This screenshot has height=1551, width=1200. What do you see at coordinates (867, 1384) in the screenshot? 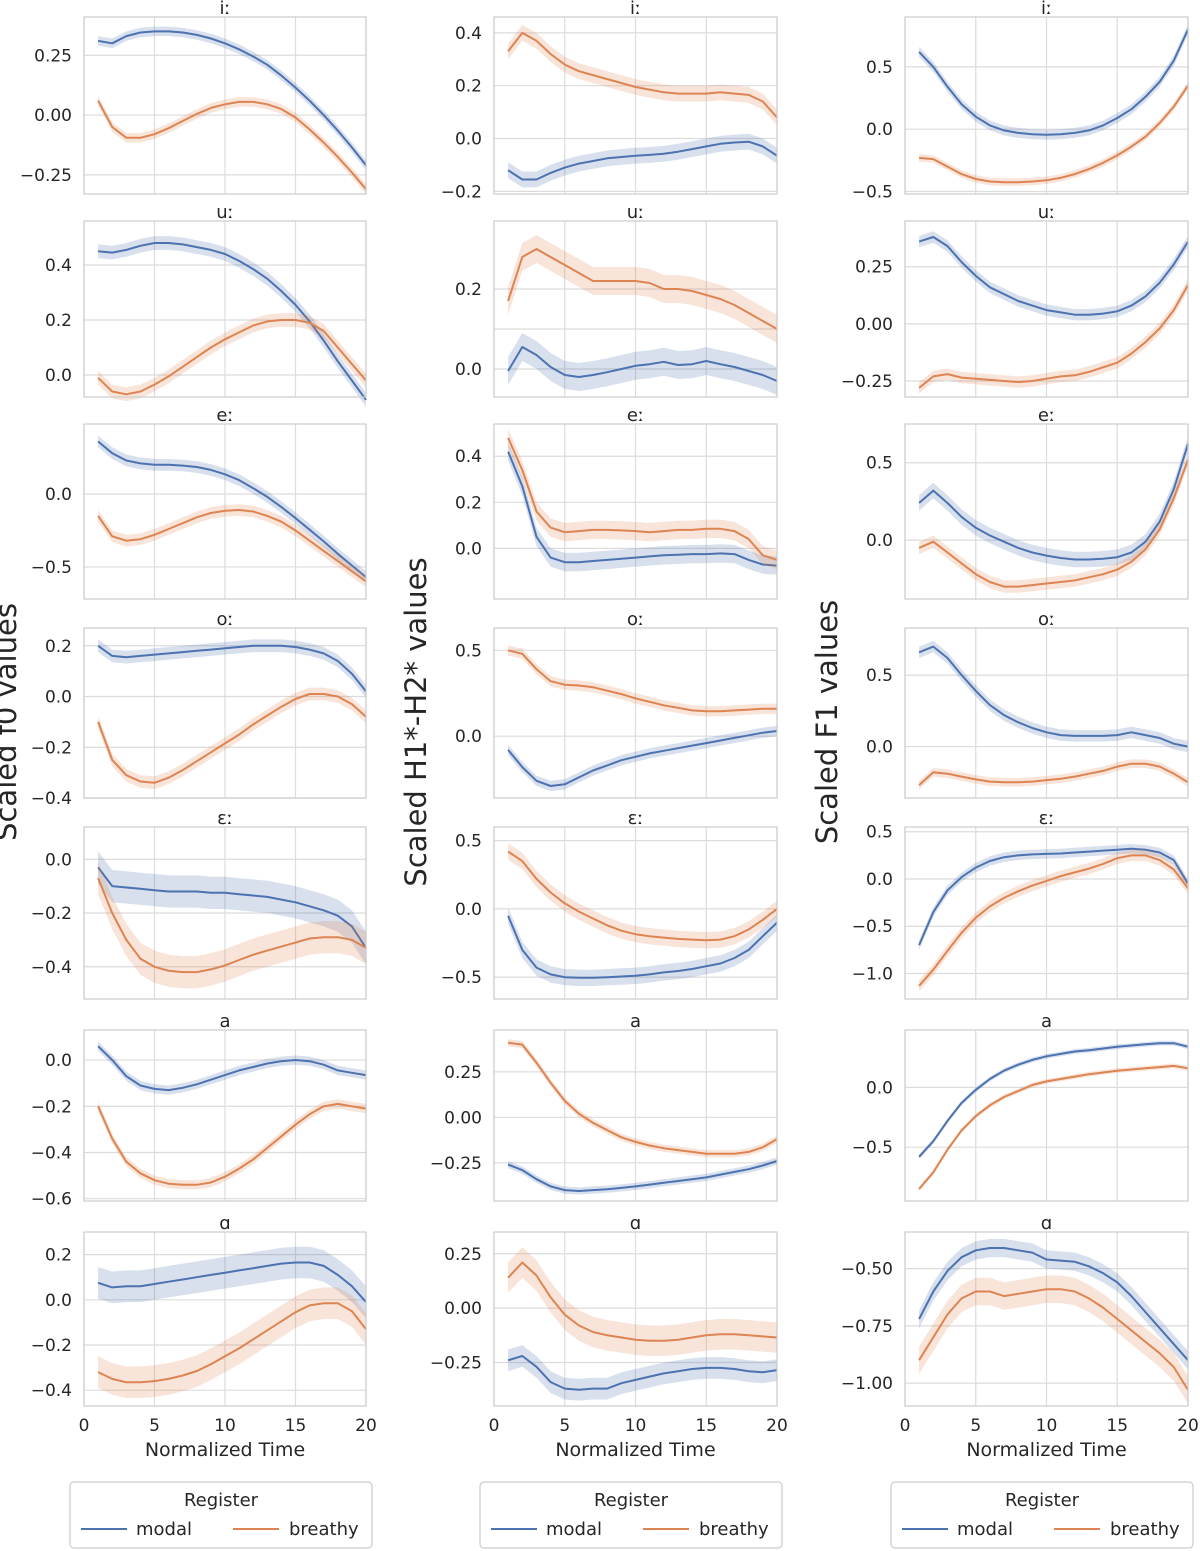
I see `y-tick-label: −1.00` at bounding box center [867, 1384].